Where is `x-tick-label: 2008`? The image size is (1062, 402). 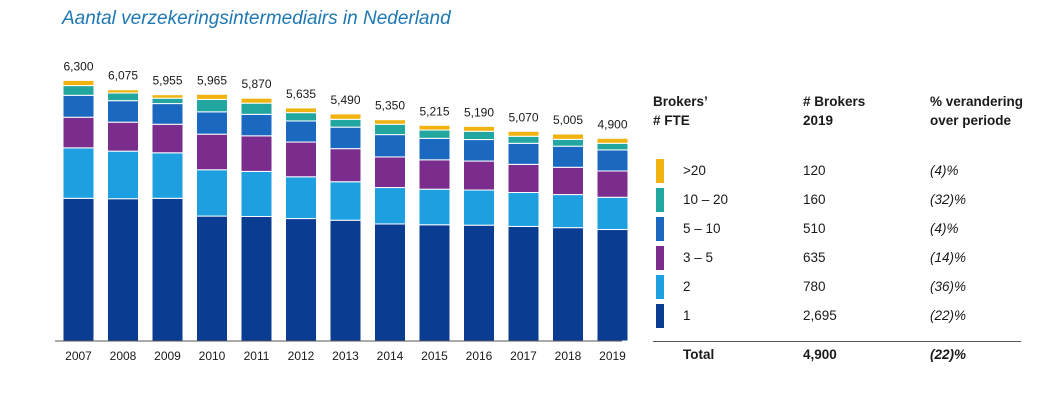 x-tick-label: 2008 is located at coordinates (123, 356).